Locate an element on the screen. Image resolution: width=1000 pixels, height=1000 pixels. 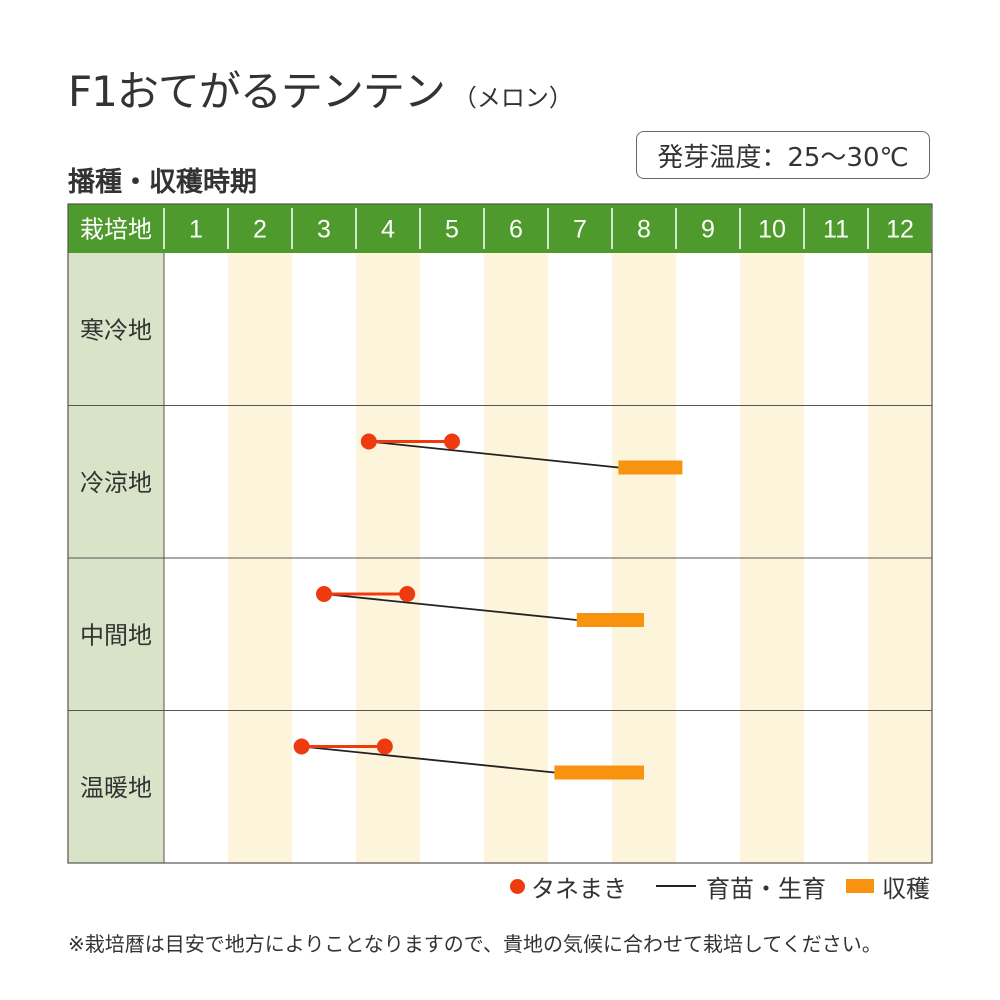
sowing-dot-icon is located at coordinates (517, 886).